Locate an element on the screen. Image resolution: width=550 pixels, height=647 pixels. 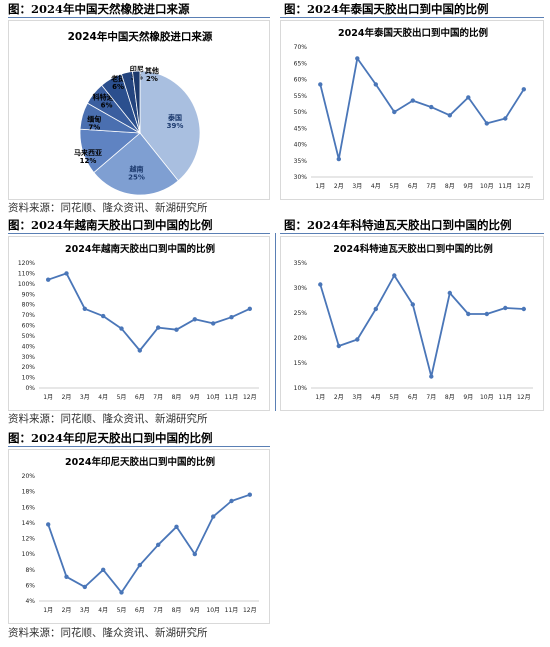
x-tick-0-4: 5月 is located at coordinates (394, 186).